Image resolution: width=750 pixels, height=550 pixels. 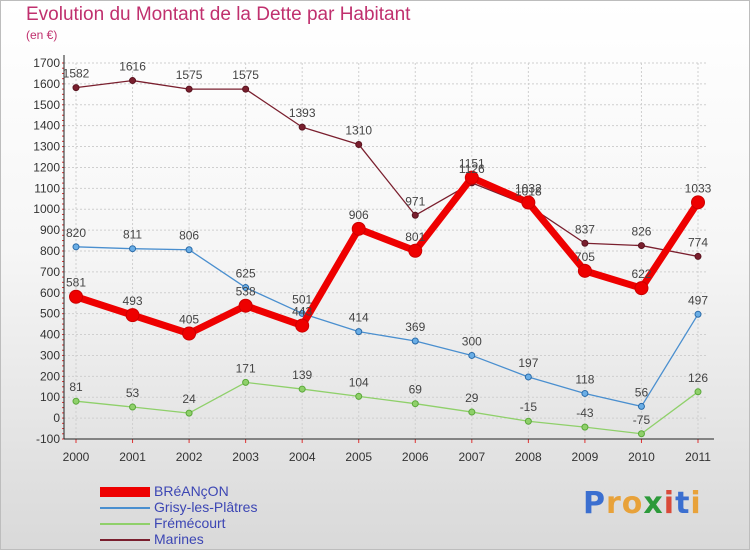 I want to click on y-tick-label: 1700, so click(x=46, y=63).